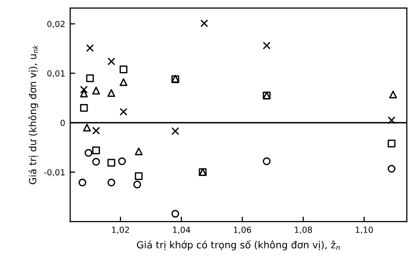 The image size is (413, 267). What do you see at coordinates (56, 24) in the screenshot?
I see `y-tick-label: 0,02` at bounding box center [56, 24].